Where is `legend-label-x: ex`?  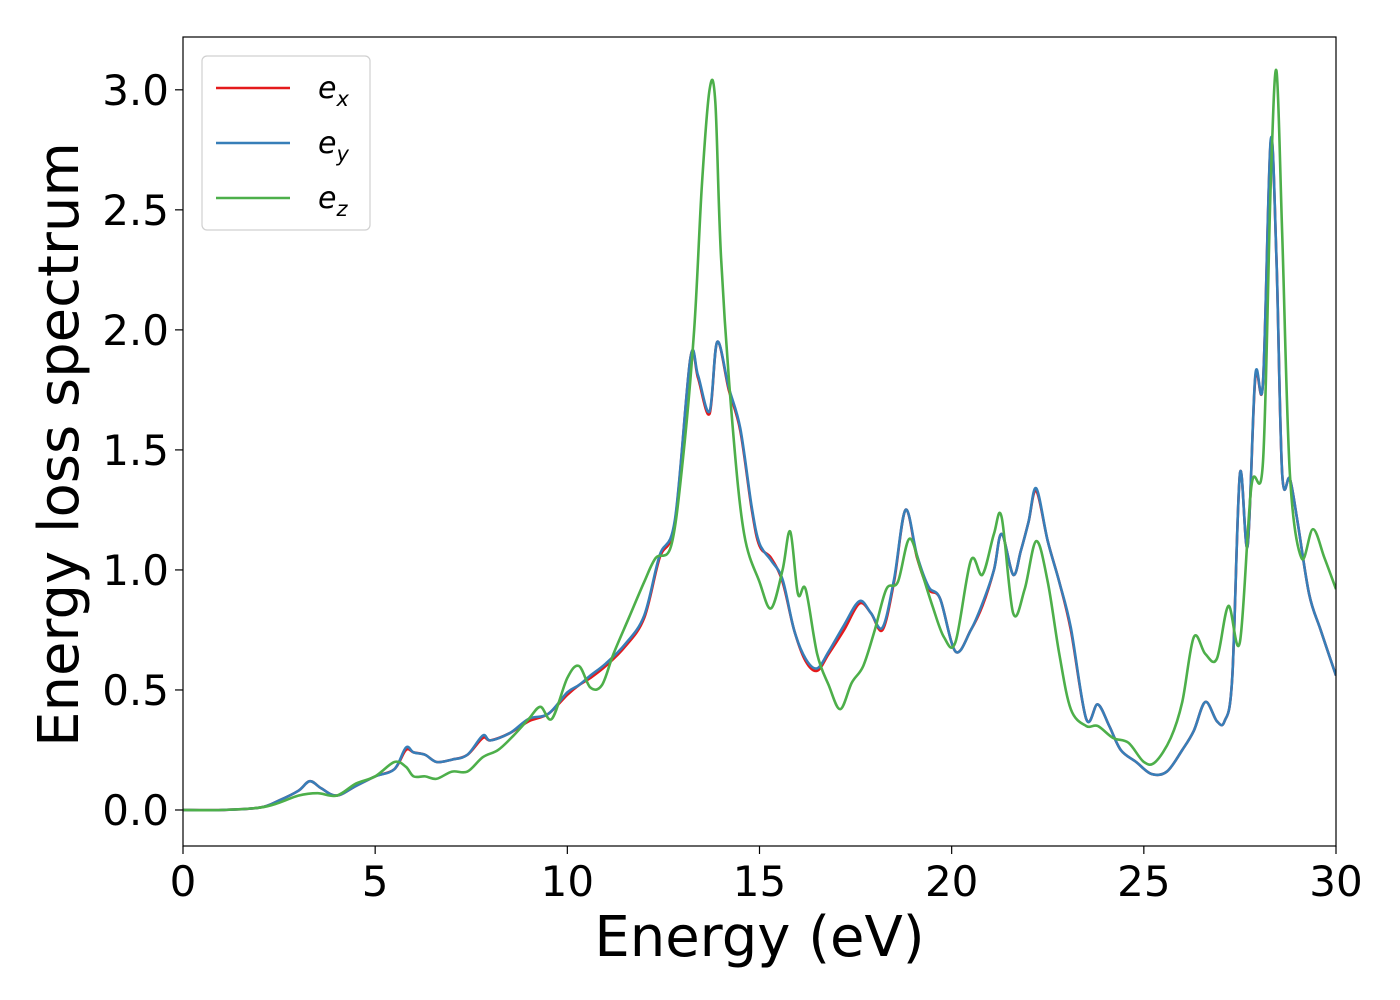 legend-label-x: ex is located at coordinates (333, 91).